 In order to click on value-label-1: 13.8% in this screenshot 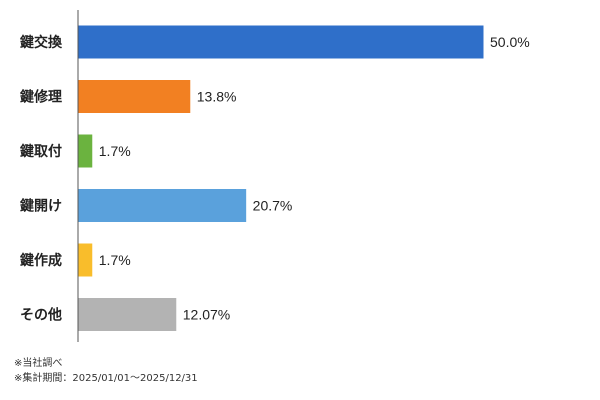, I will do `click(217, 97)`.